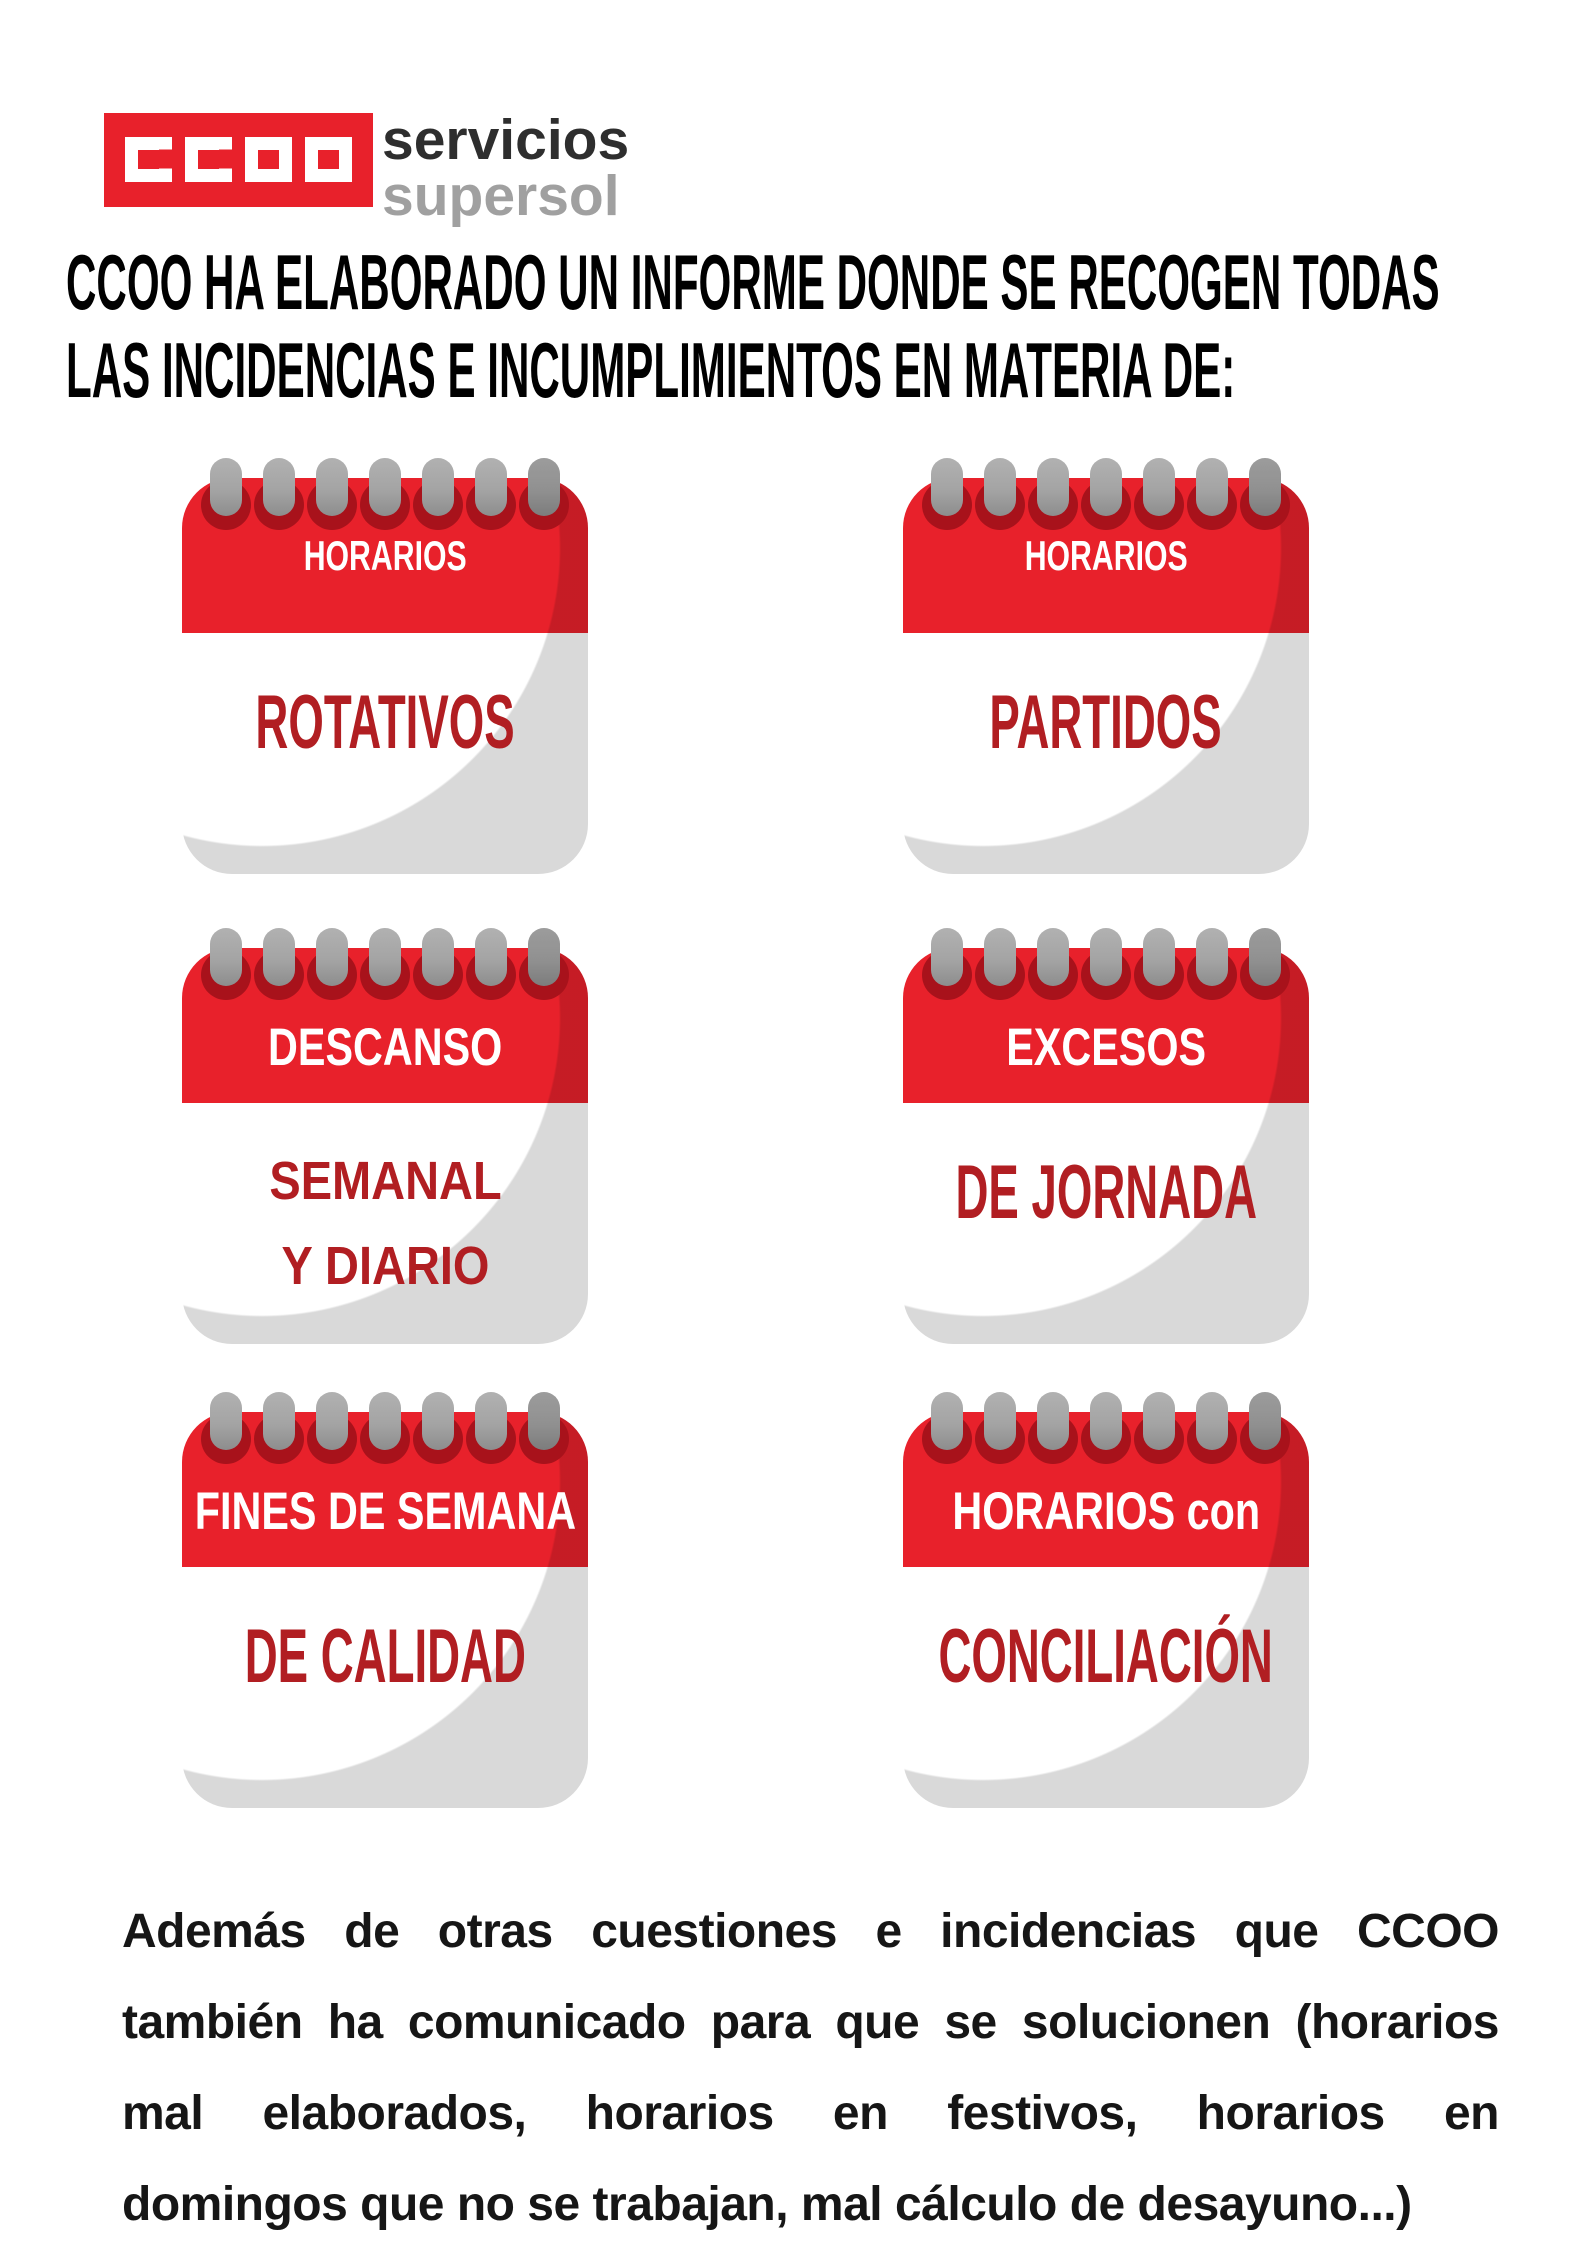 The width and height of the screenshot is (1587, 2245). I want to click on calendar-card-horarios-partidos: HORARIOS PARTIDOS, so click(1106, 666).